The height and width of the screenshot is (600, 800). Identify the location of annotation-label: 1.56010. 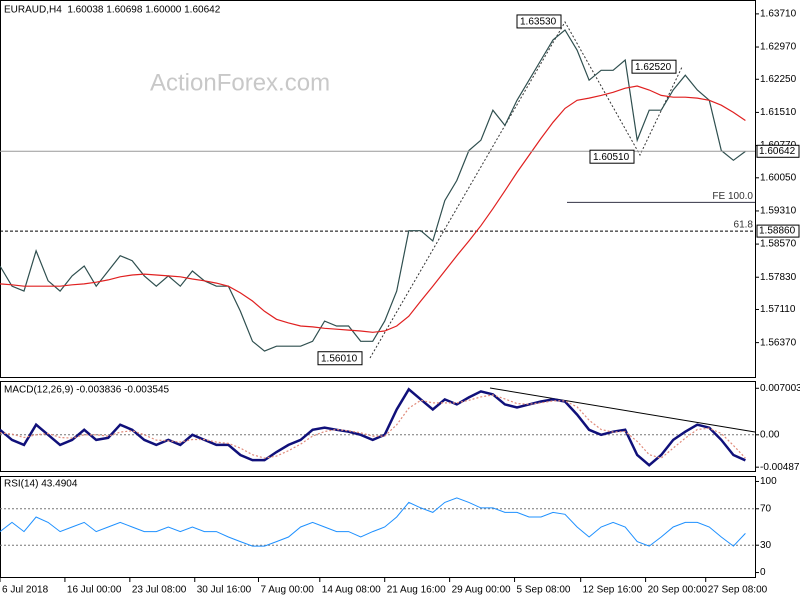
(339, 358).